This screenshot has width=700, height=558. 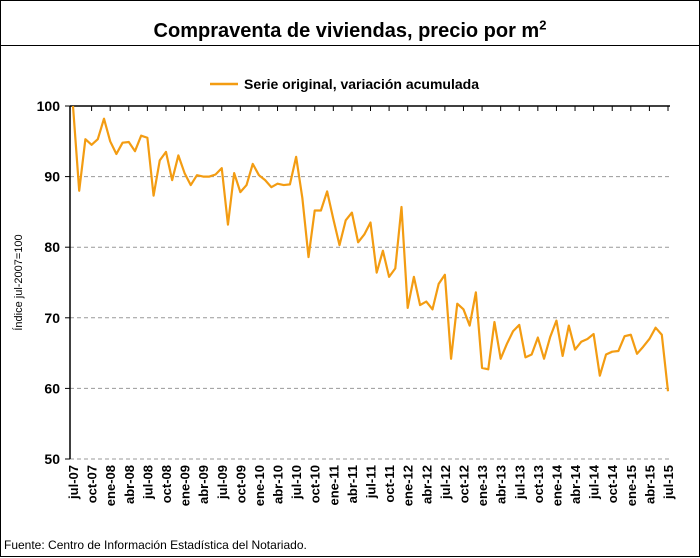 I want to click on x-tick-label: ene-08, so click(x=110, y=485).